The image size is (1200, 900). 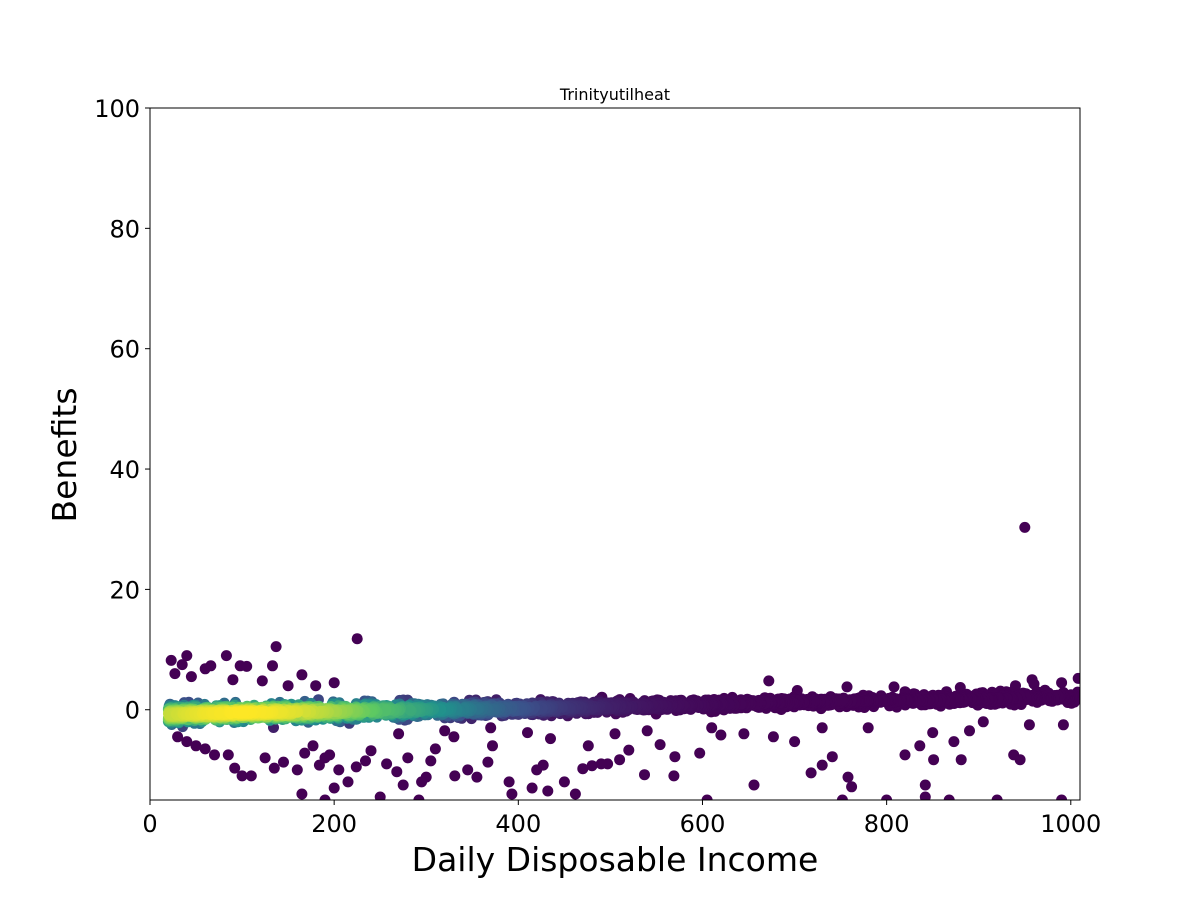 What do you see at coordinates (124, 350) in the screenshot?
I see `y-tick-label: 60` at bounding box center [124, 350].